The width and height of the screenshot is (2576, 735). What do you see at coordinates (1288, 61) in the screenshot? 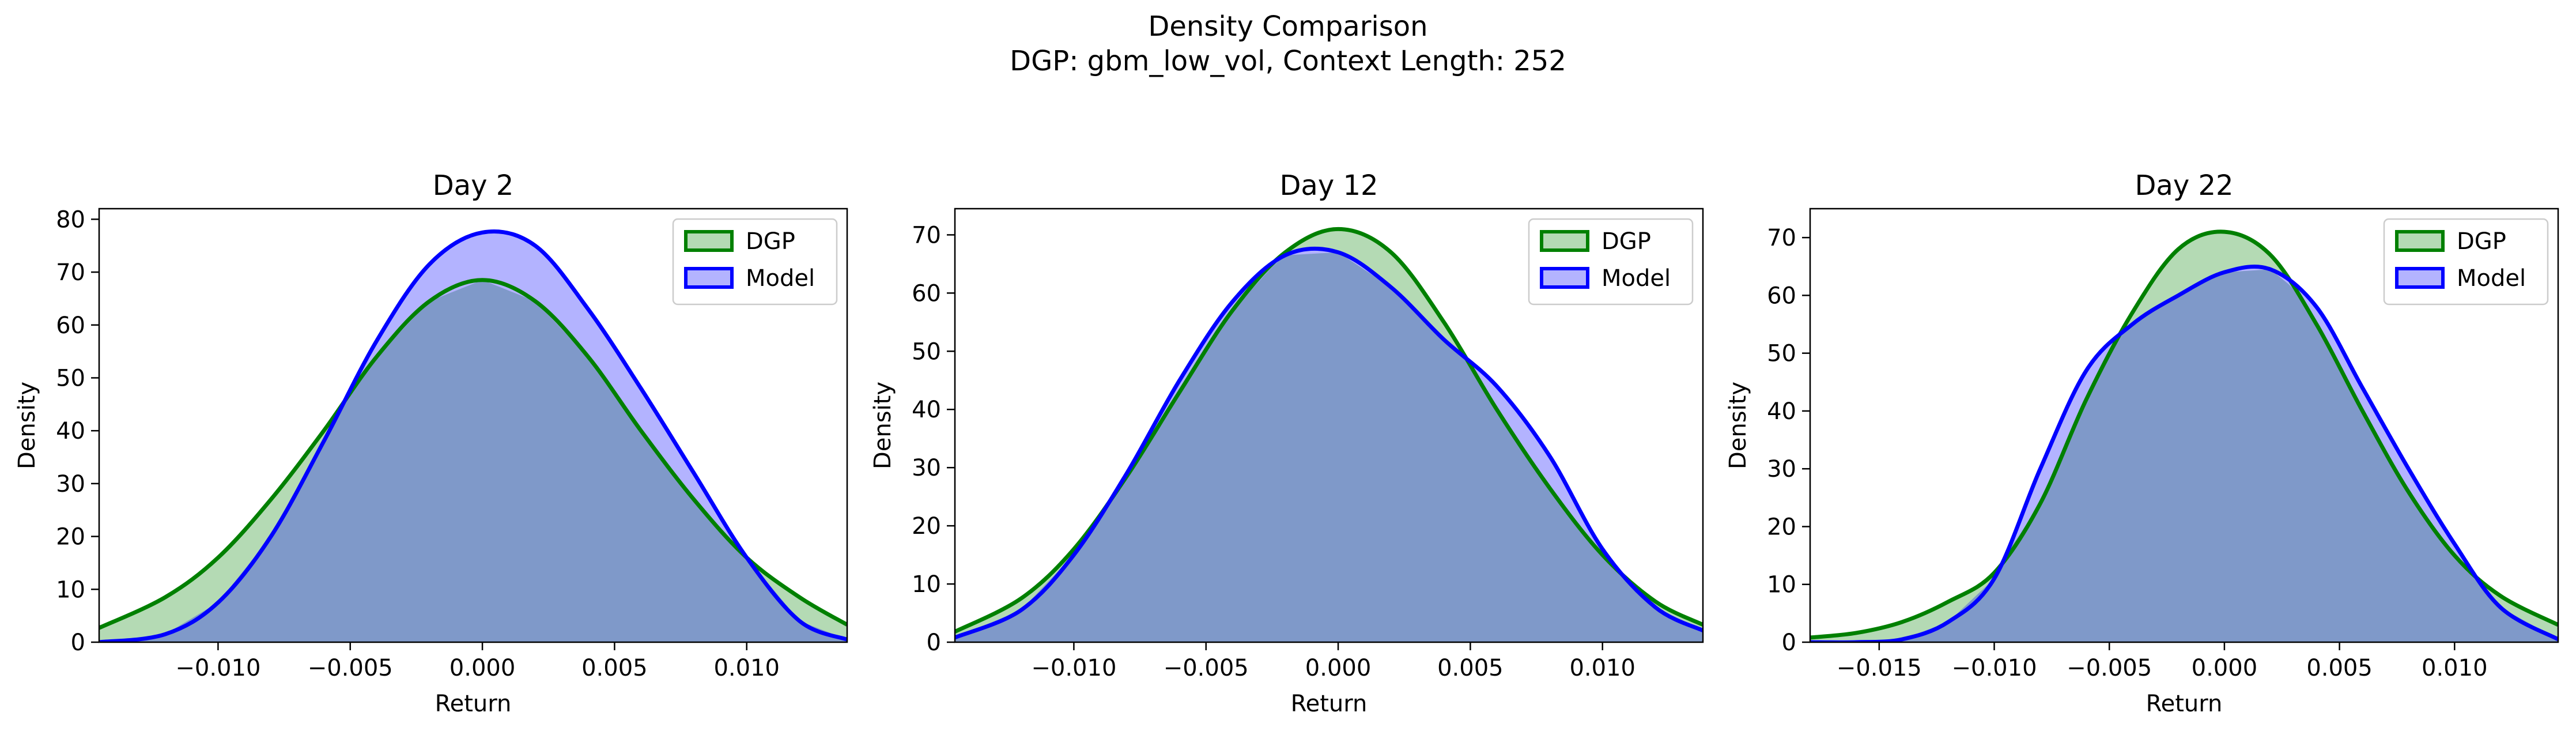
I see `figure-subtitle: DGP: gbm_low_vol, Context Length: 252` at bounding box center [1288, 61].